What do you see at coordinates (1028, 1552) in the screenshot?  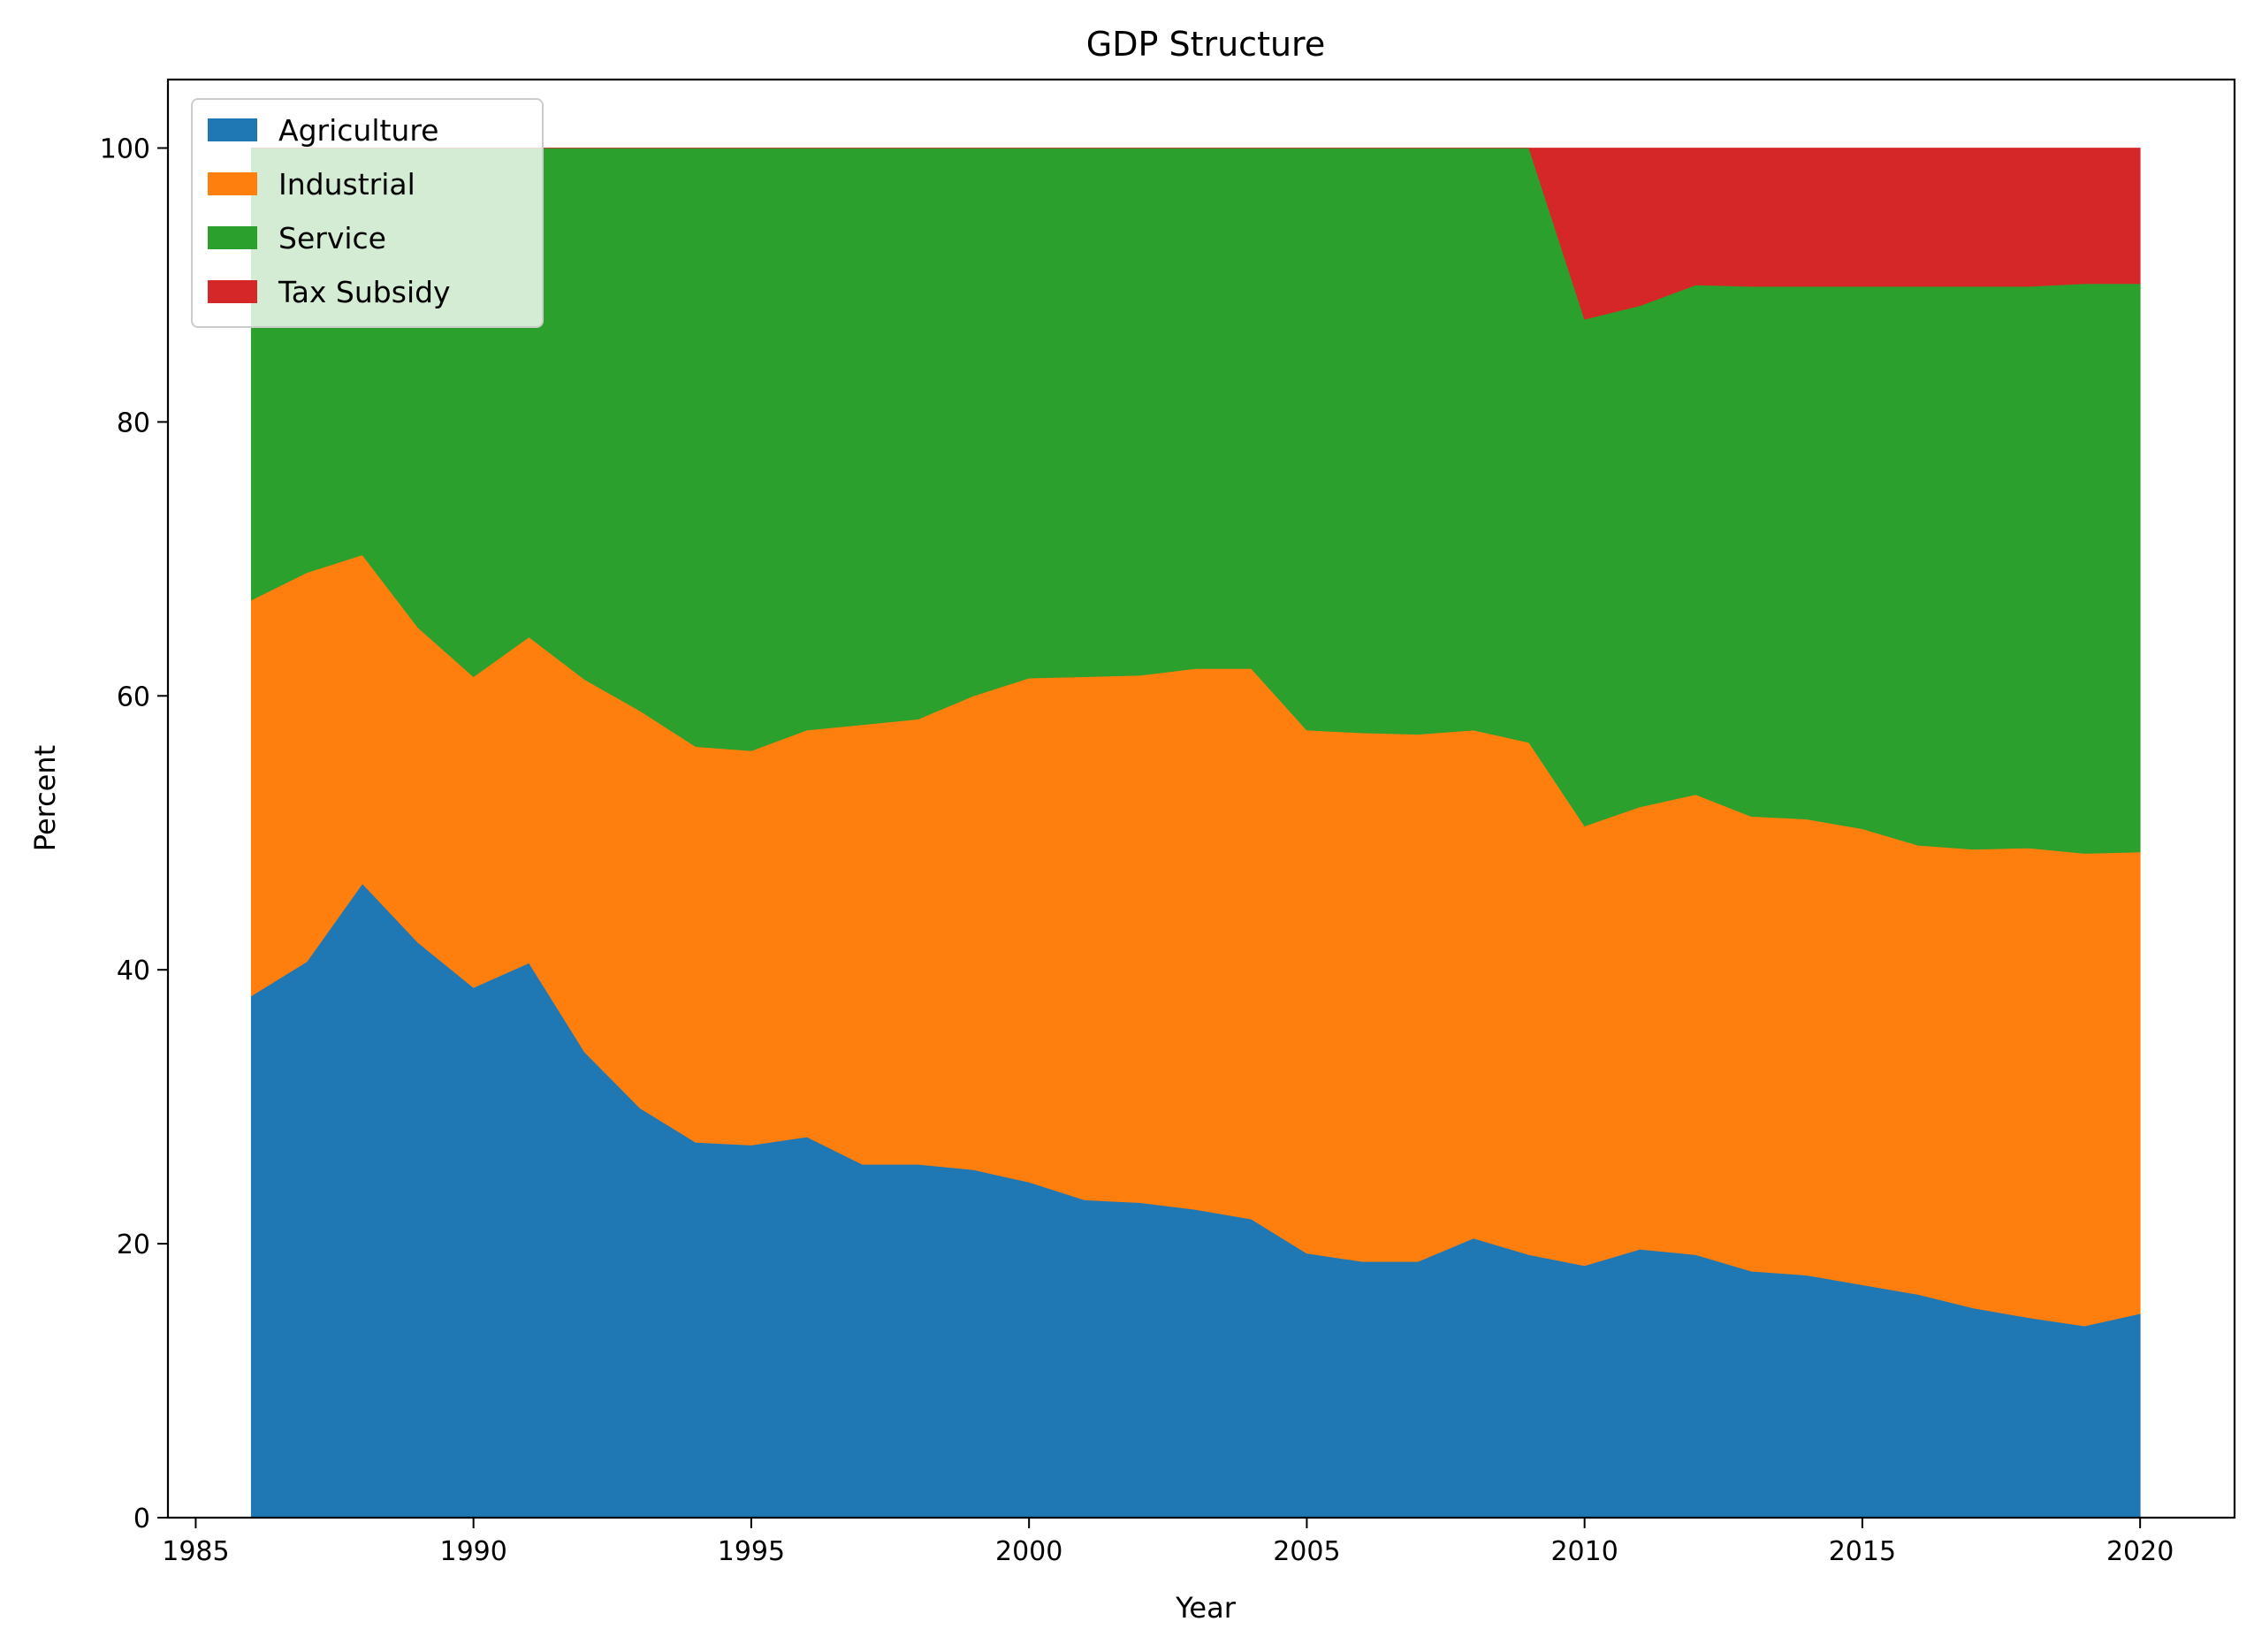 I see `x-tick-label: 2000` at bounding box center [1028, 1552].